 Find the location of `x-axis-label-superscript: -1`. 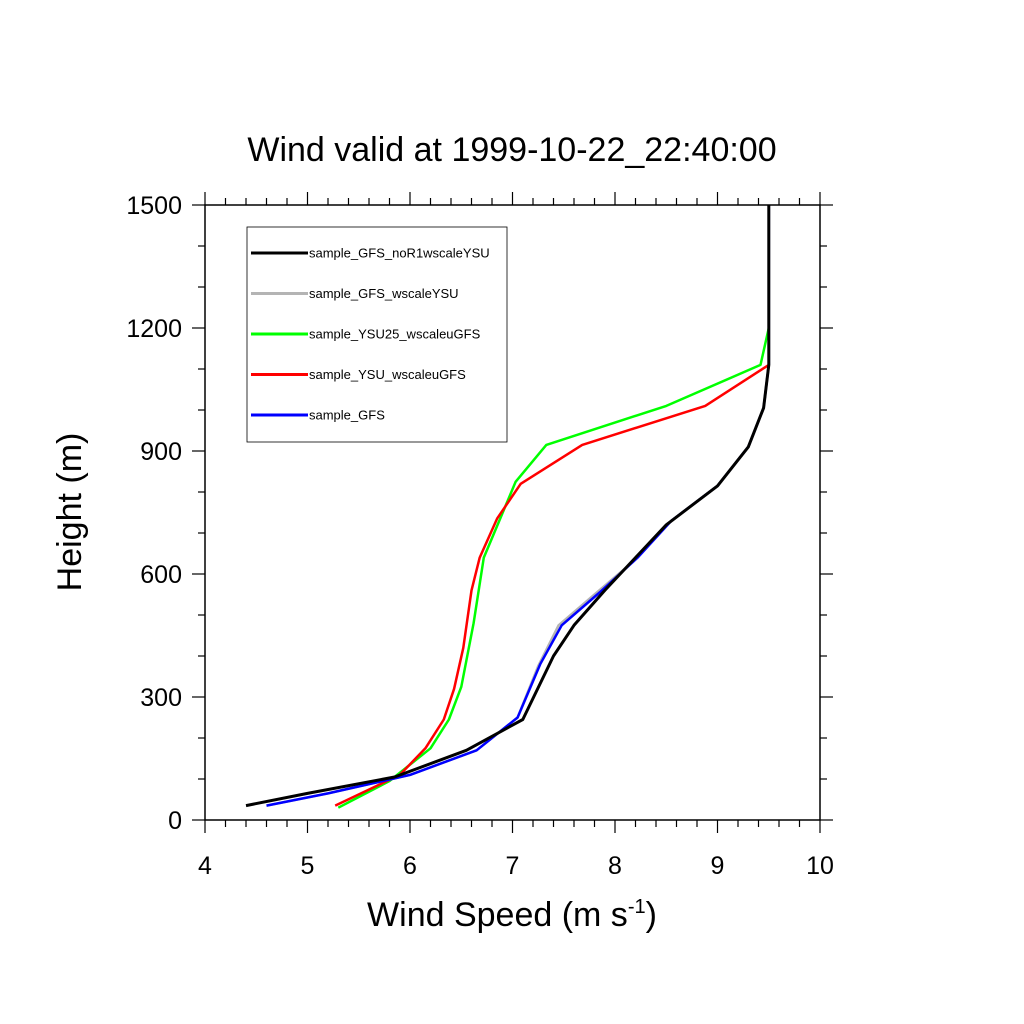

x-axis-label-superscript: -1 is located at coordinates (637, 907).